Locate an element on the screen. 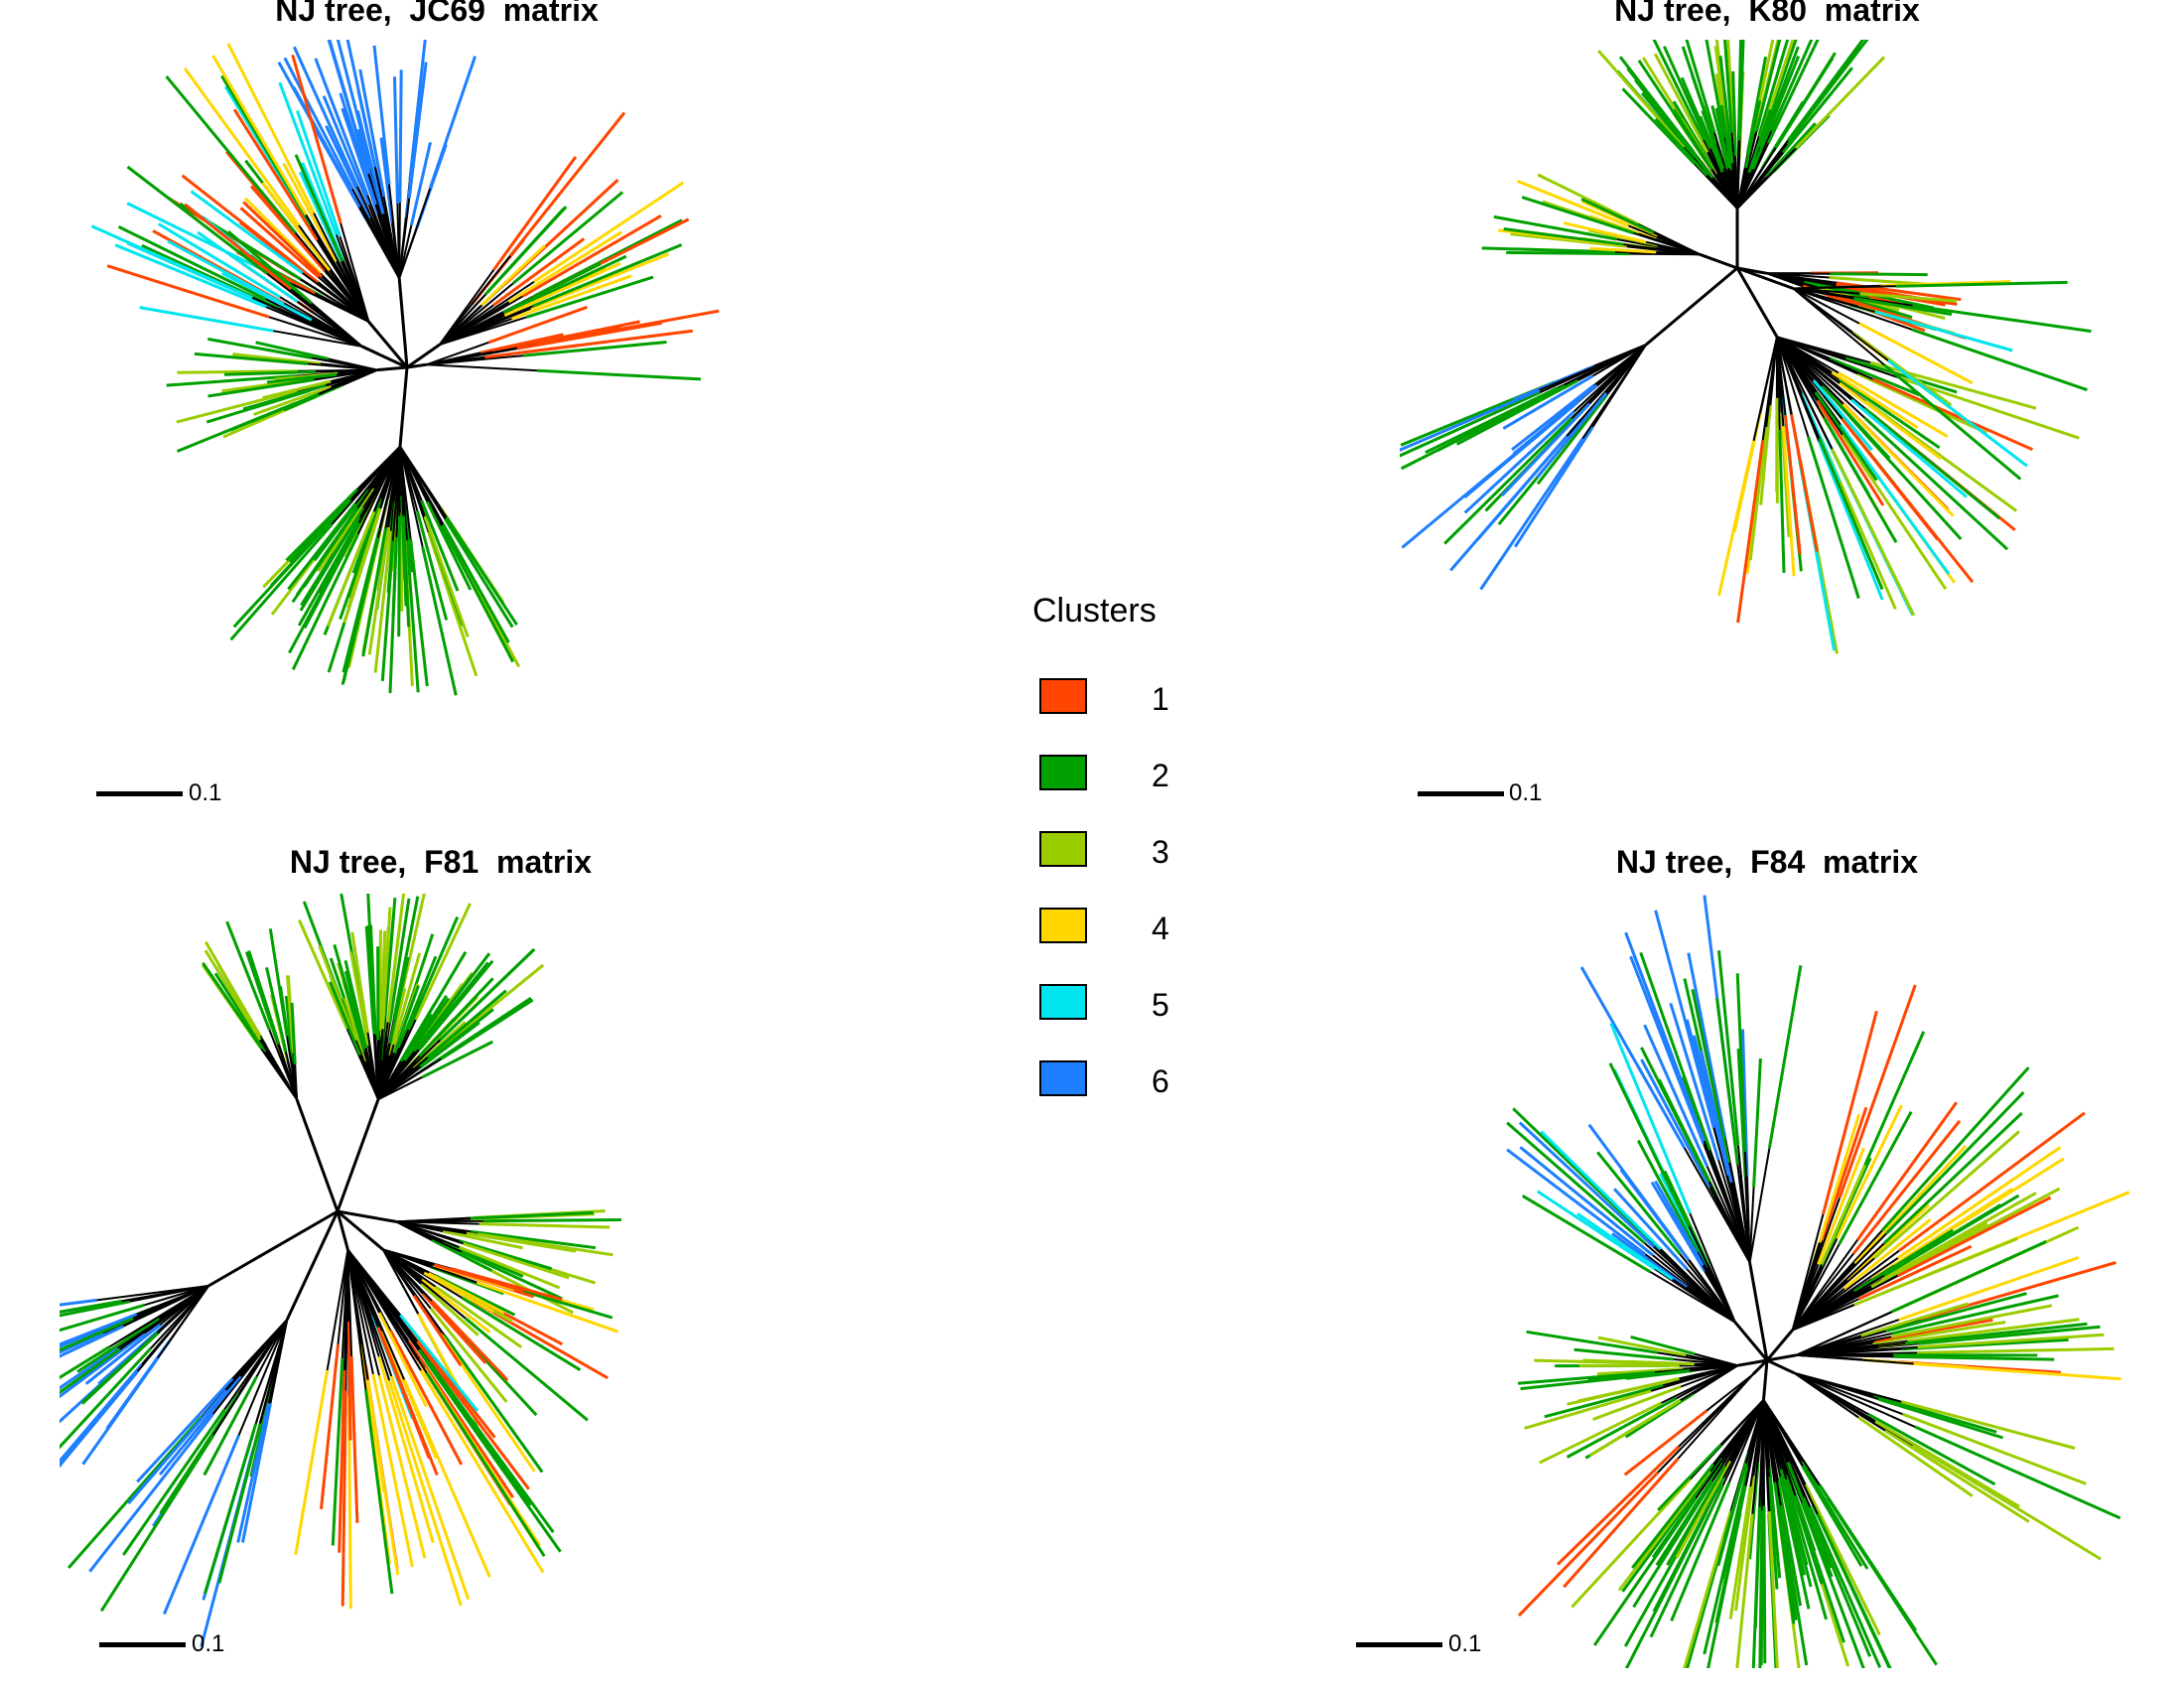 Image resolution: width=2184 pixels, height=1688 pixels. tree-f84 is located at coordinates (1818, 1281).